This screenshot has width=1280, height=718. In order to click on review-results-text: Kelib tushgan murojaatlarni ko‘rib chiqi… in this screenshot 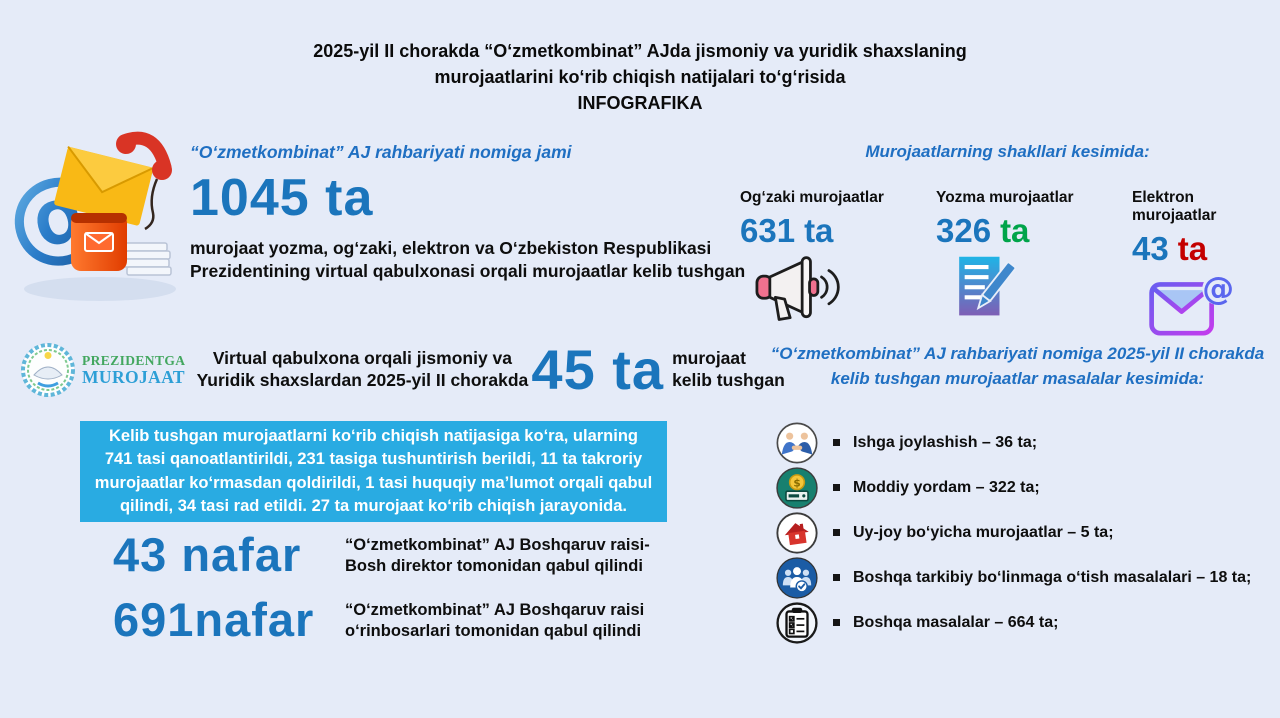, I will do `click(373, 470)`.